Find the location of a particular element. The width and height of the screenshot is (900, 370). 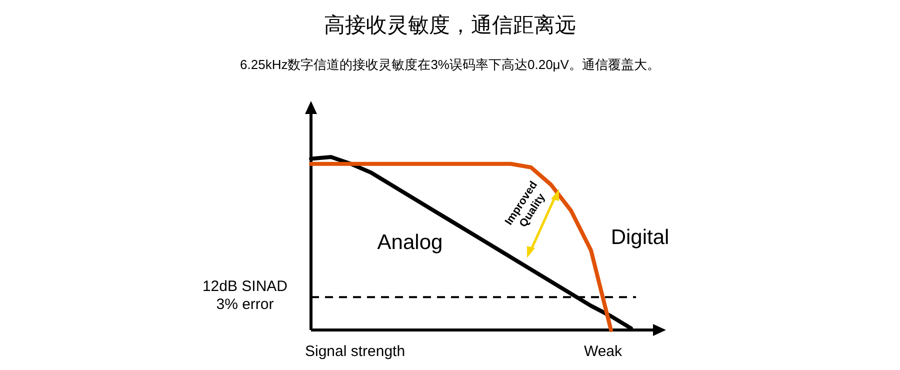

xlabel: Signal strength is located at coordinates (355, 351).